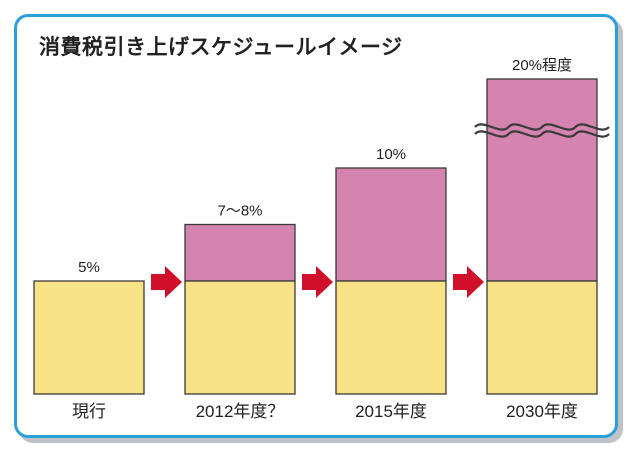  What do you see at coordinates (221, 47) in the screenshot?
I see `chart-title: 消費税引き上げスケジュールイメージ` at bounding box center [221, 47].